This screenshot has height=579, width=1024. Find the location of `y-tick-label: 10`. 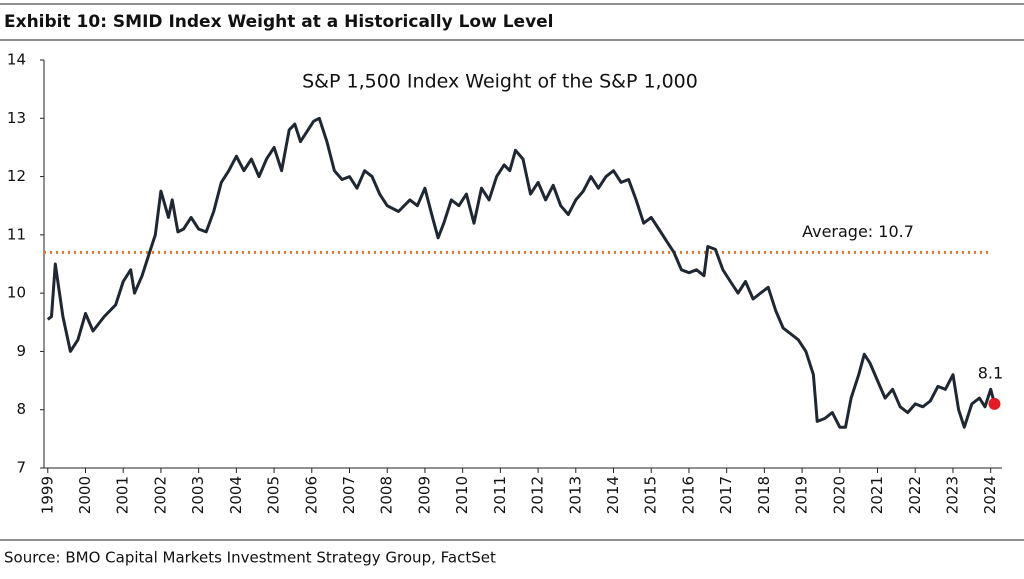

y-tick-label: 10 is located at coordinates (16, 293).